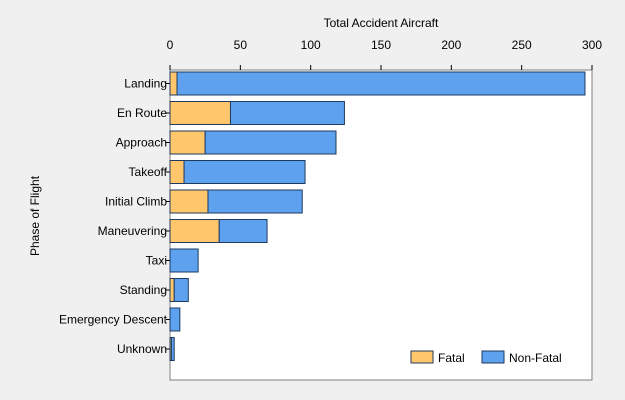  What do you see at coordinates (142, 113) in the screenshot?
I see `y-tick-label: En Route` at bounding box center [142, 113].